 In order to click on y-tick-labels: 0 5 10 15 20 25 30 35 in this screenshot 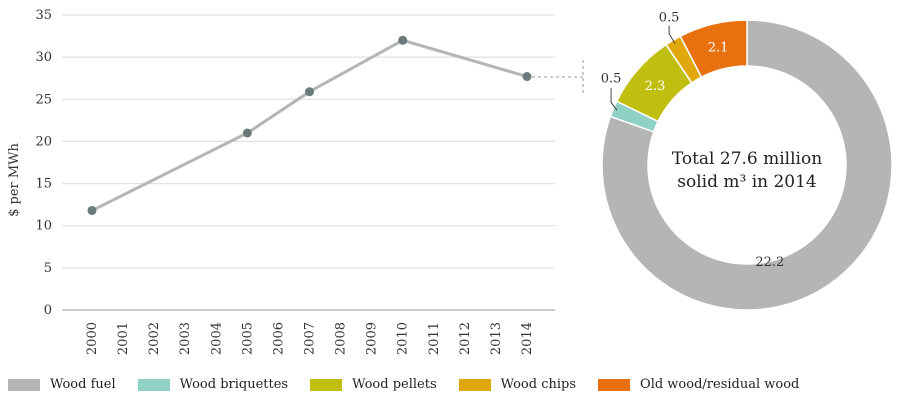, I will do `click(43, 163)`.